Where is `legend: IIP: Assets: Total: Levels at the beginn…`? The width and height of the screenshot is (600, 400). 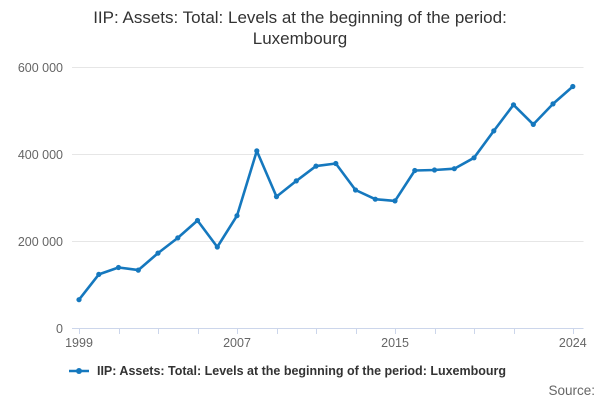
legend: IIP: Assets: Total: Levels at the beginn… is located at coordinates (300, 371).